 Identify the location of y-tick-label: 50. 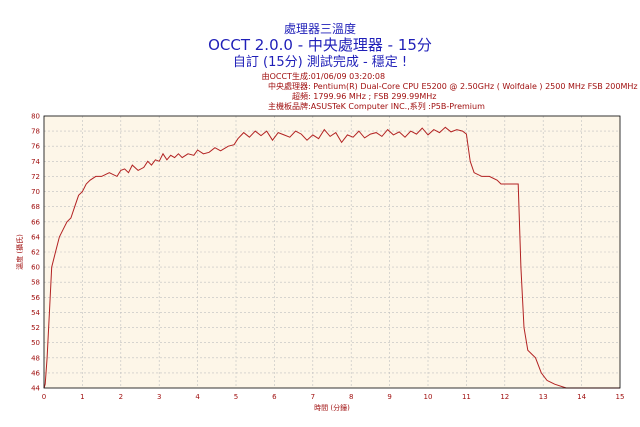
(35, 343).